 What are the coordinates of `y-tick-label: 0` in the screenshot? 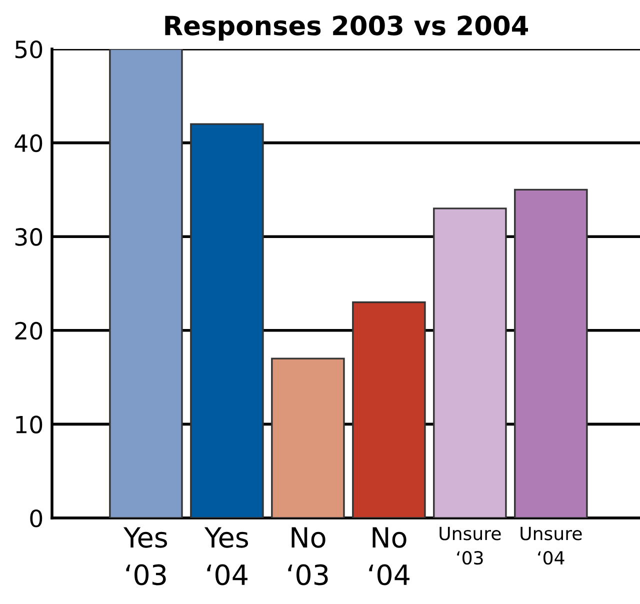 It's located at (36, 518).